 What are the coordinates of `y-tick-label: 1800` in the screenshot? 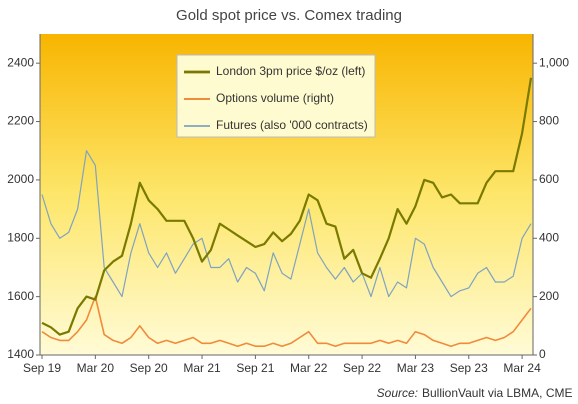 It's located at (20, 237).